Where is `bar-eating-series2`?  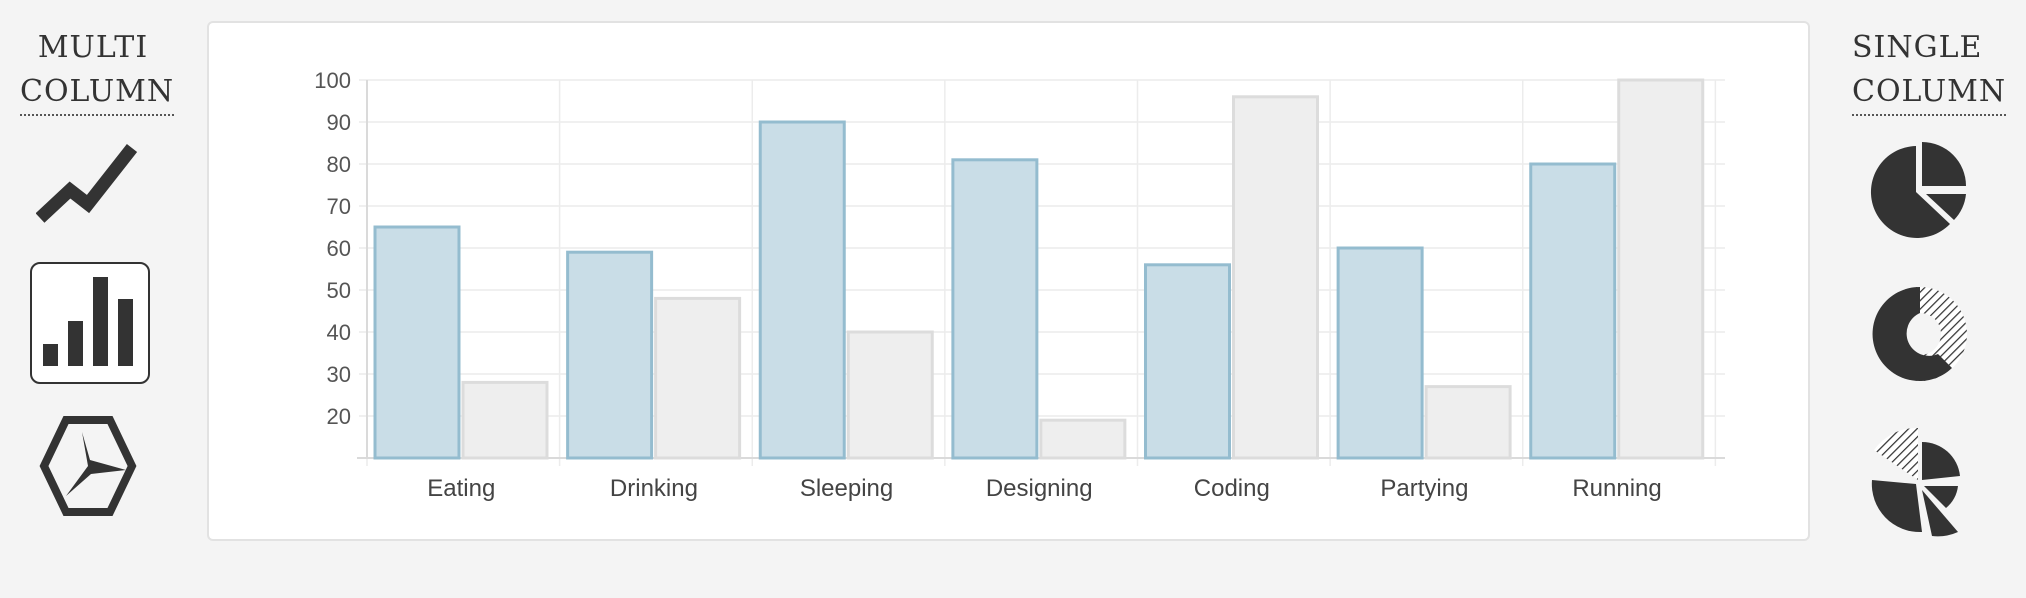 bar-eating-series2 is located at coordinates (505, 420).